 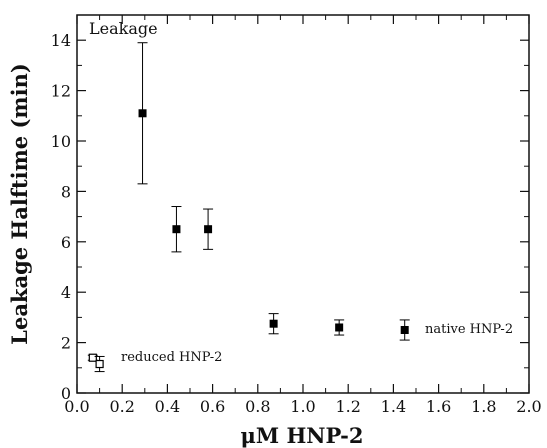 What do you see at coordinates (528, 406) in the screenshot?
I see `x-tick-label: 2.0` at bounding box center [528, 406].